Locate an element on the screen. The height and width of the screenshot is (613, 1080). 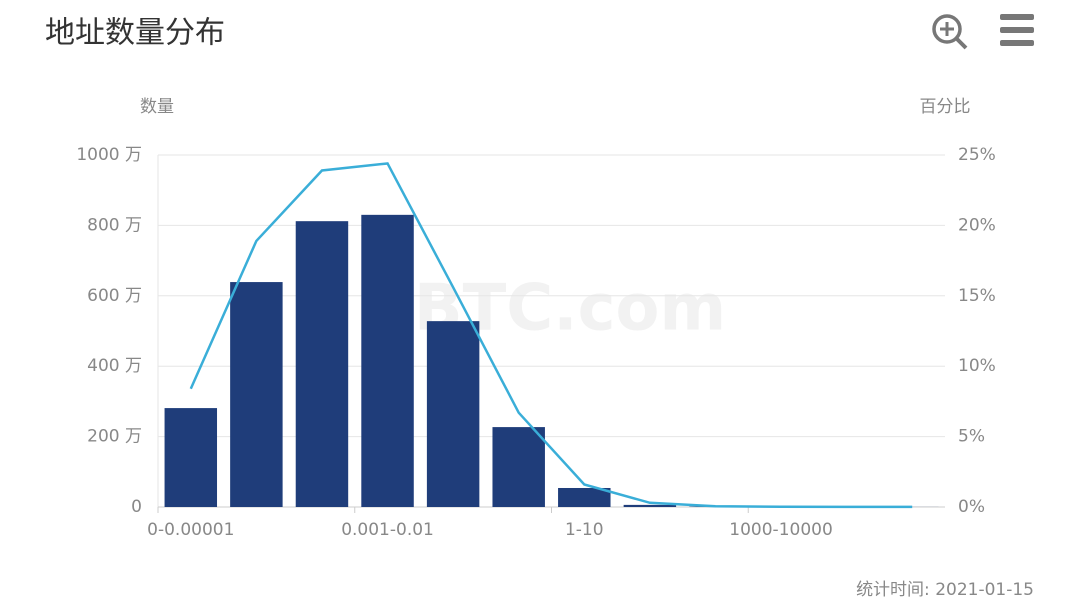
x-tick-label: 0.001-0.01 is located at coordinates (387, 530).